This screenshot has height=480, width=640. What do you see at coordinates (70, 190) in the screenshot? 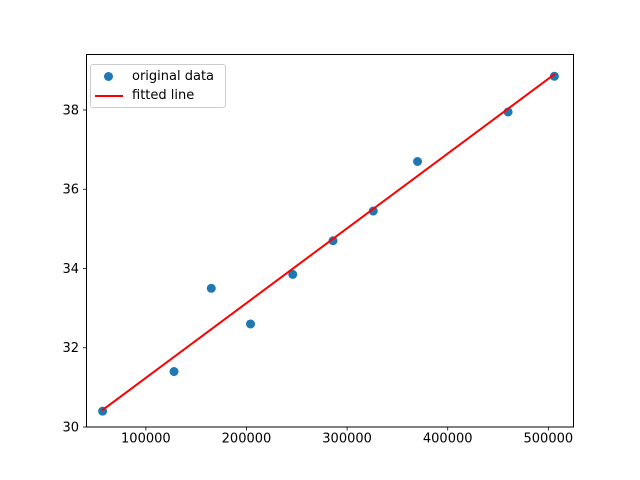
I see `y-tick-label: 36` at bounding box center [70, 190].